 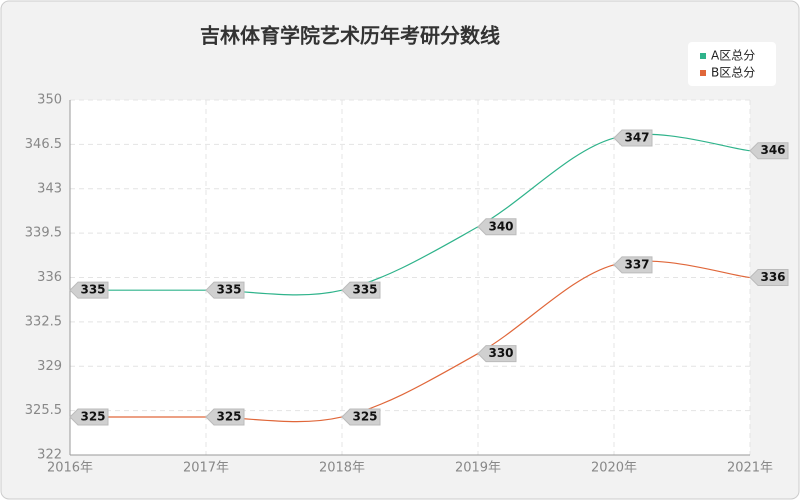 I want to click on y-tick-label: 346.5, so click(x=43, y=144).